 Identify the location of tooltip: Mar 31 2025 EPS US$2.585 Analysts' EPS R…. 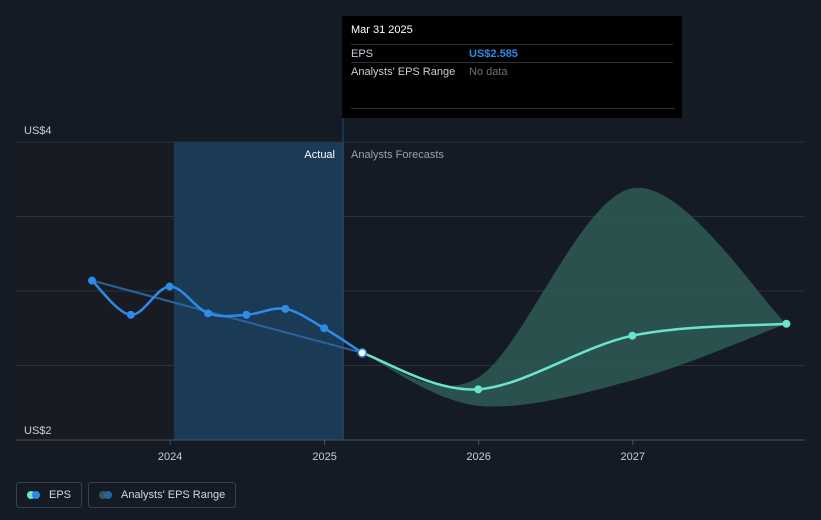
(512, 67).